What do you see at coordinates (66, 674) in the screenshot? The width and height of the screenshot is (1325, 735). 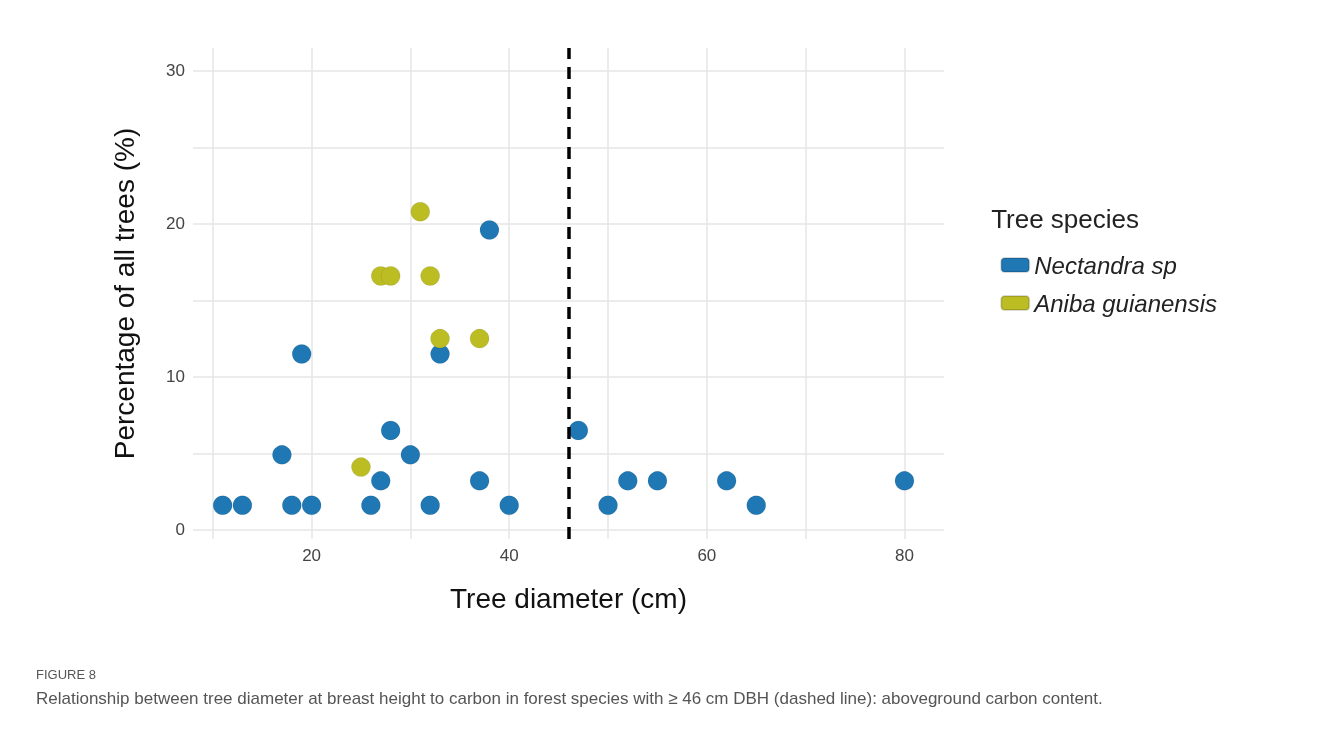 I see `caption: FIGURE 8` at bounding box center [66, 674].